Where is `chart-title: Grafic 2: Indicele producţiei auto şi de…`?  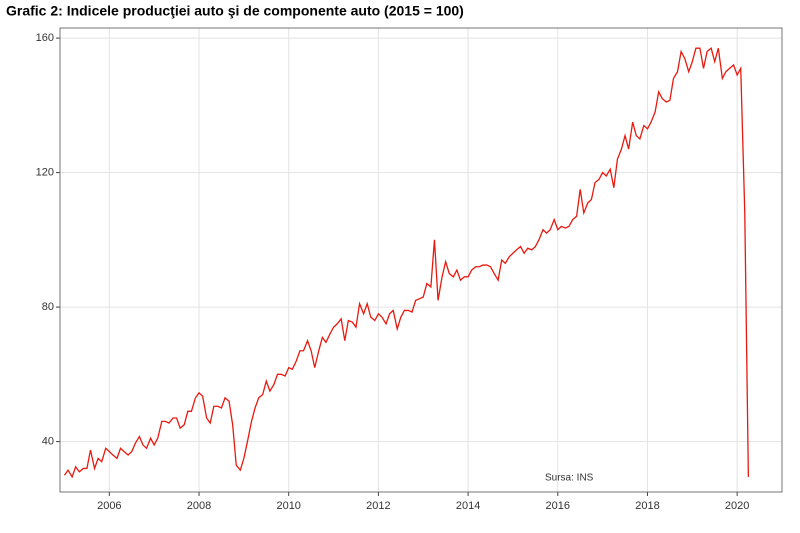
chart-title: Grafic 2: Indicele producţiei auto şi de… is located at coordinates (235, 11).